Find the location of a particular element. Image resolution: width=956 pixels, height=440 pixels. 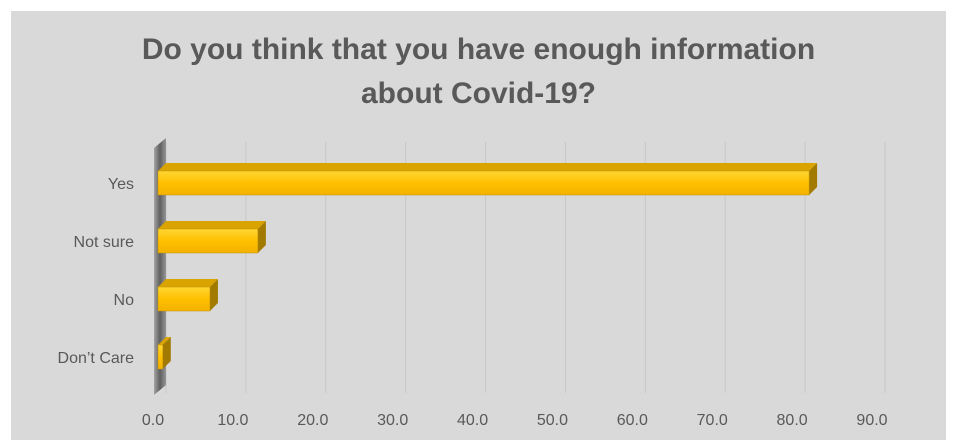

bar-not-sure is located at coordinates (211, 237).